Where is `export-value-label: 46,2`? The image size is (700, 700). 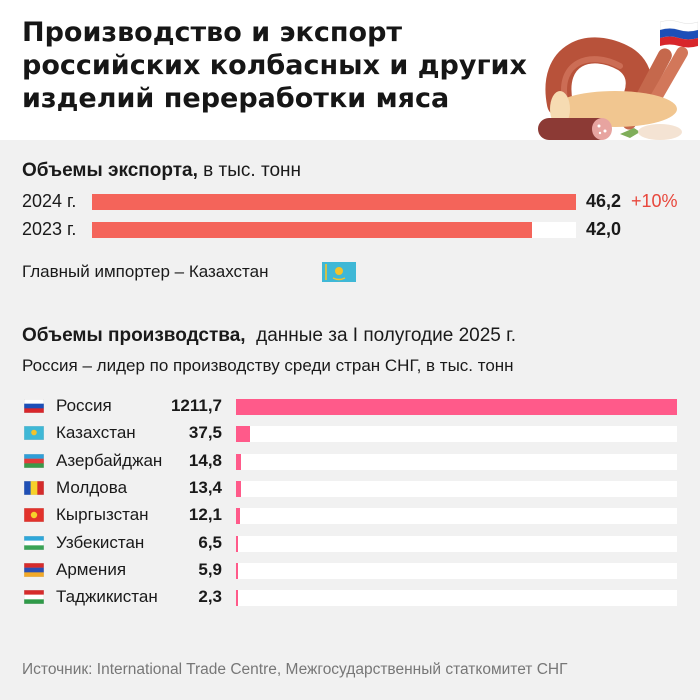 export-value-label: 46,2 is located at coordinates (604, 201).